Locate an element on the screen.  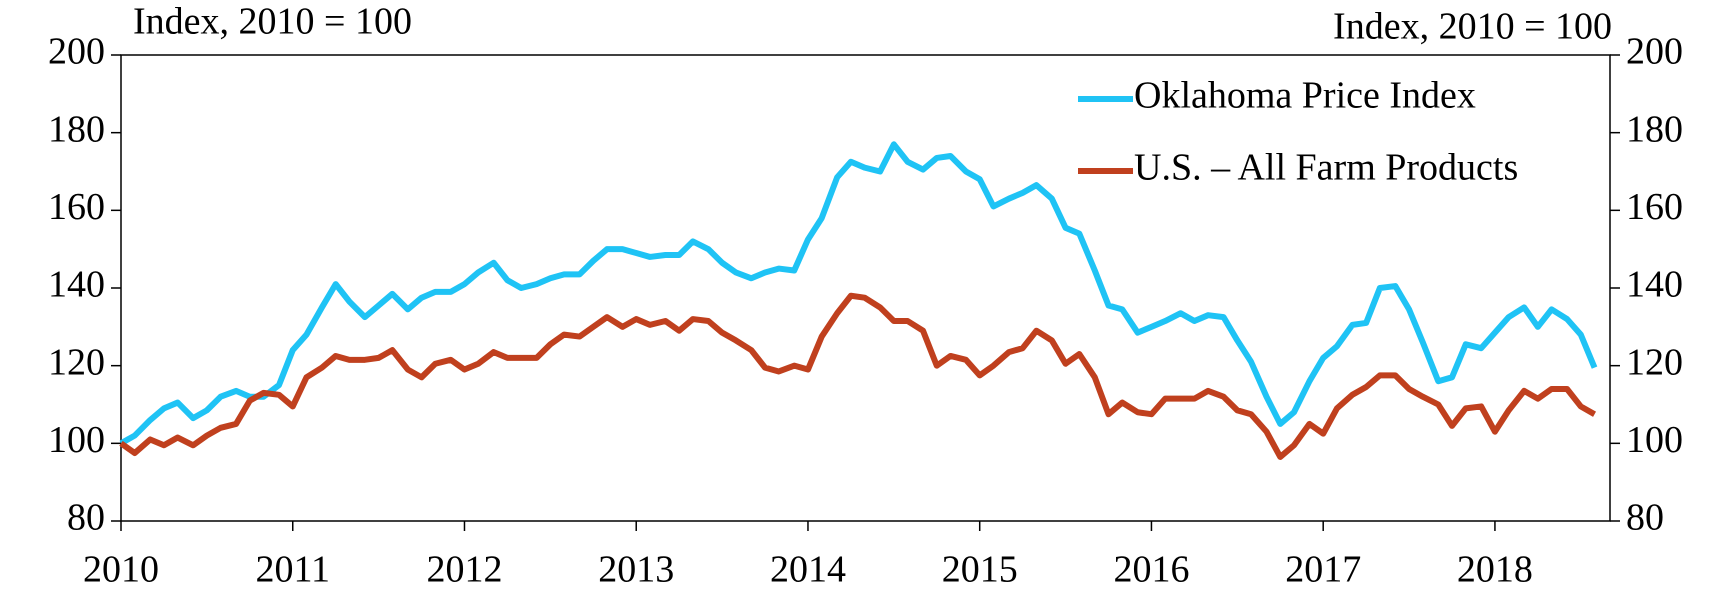
y2-axis-label: Index, 2010 = 100 is located at coordinates (1472, 27).